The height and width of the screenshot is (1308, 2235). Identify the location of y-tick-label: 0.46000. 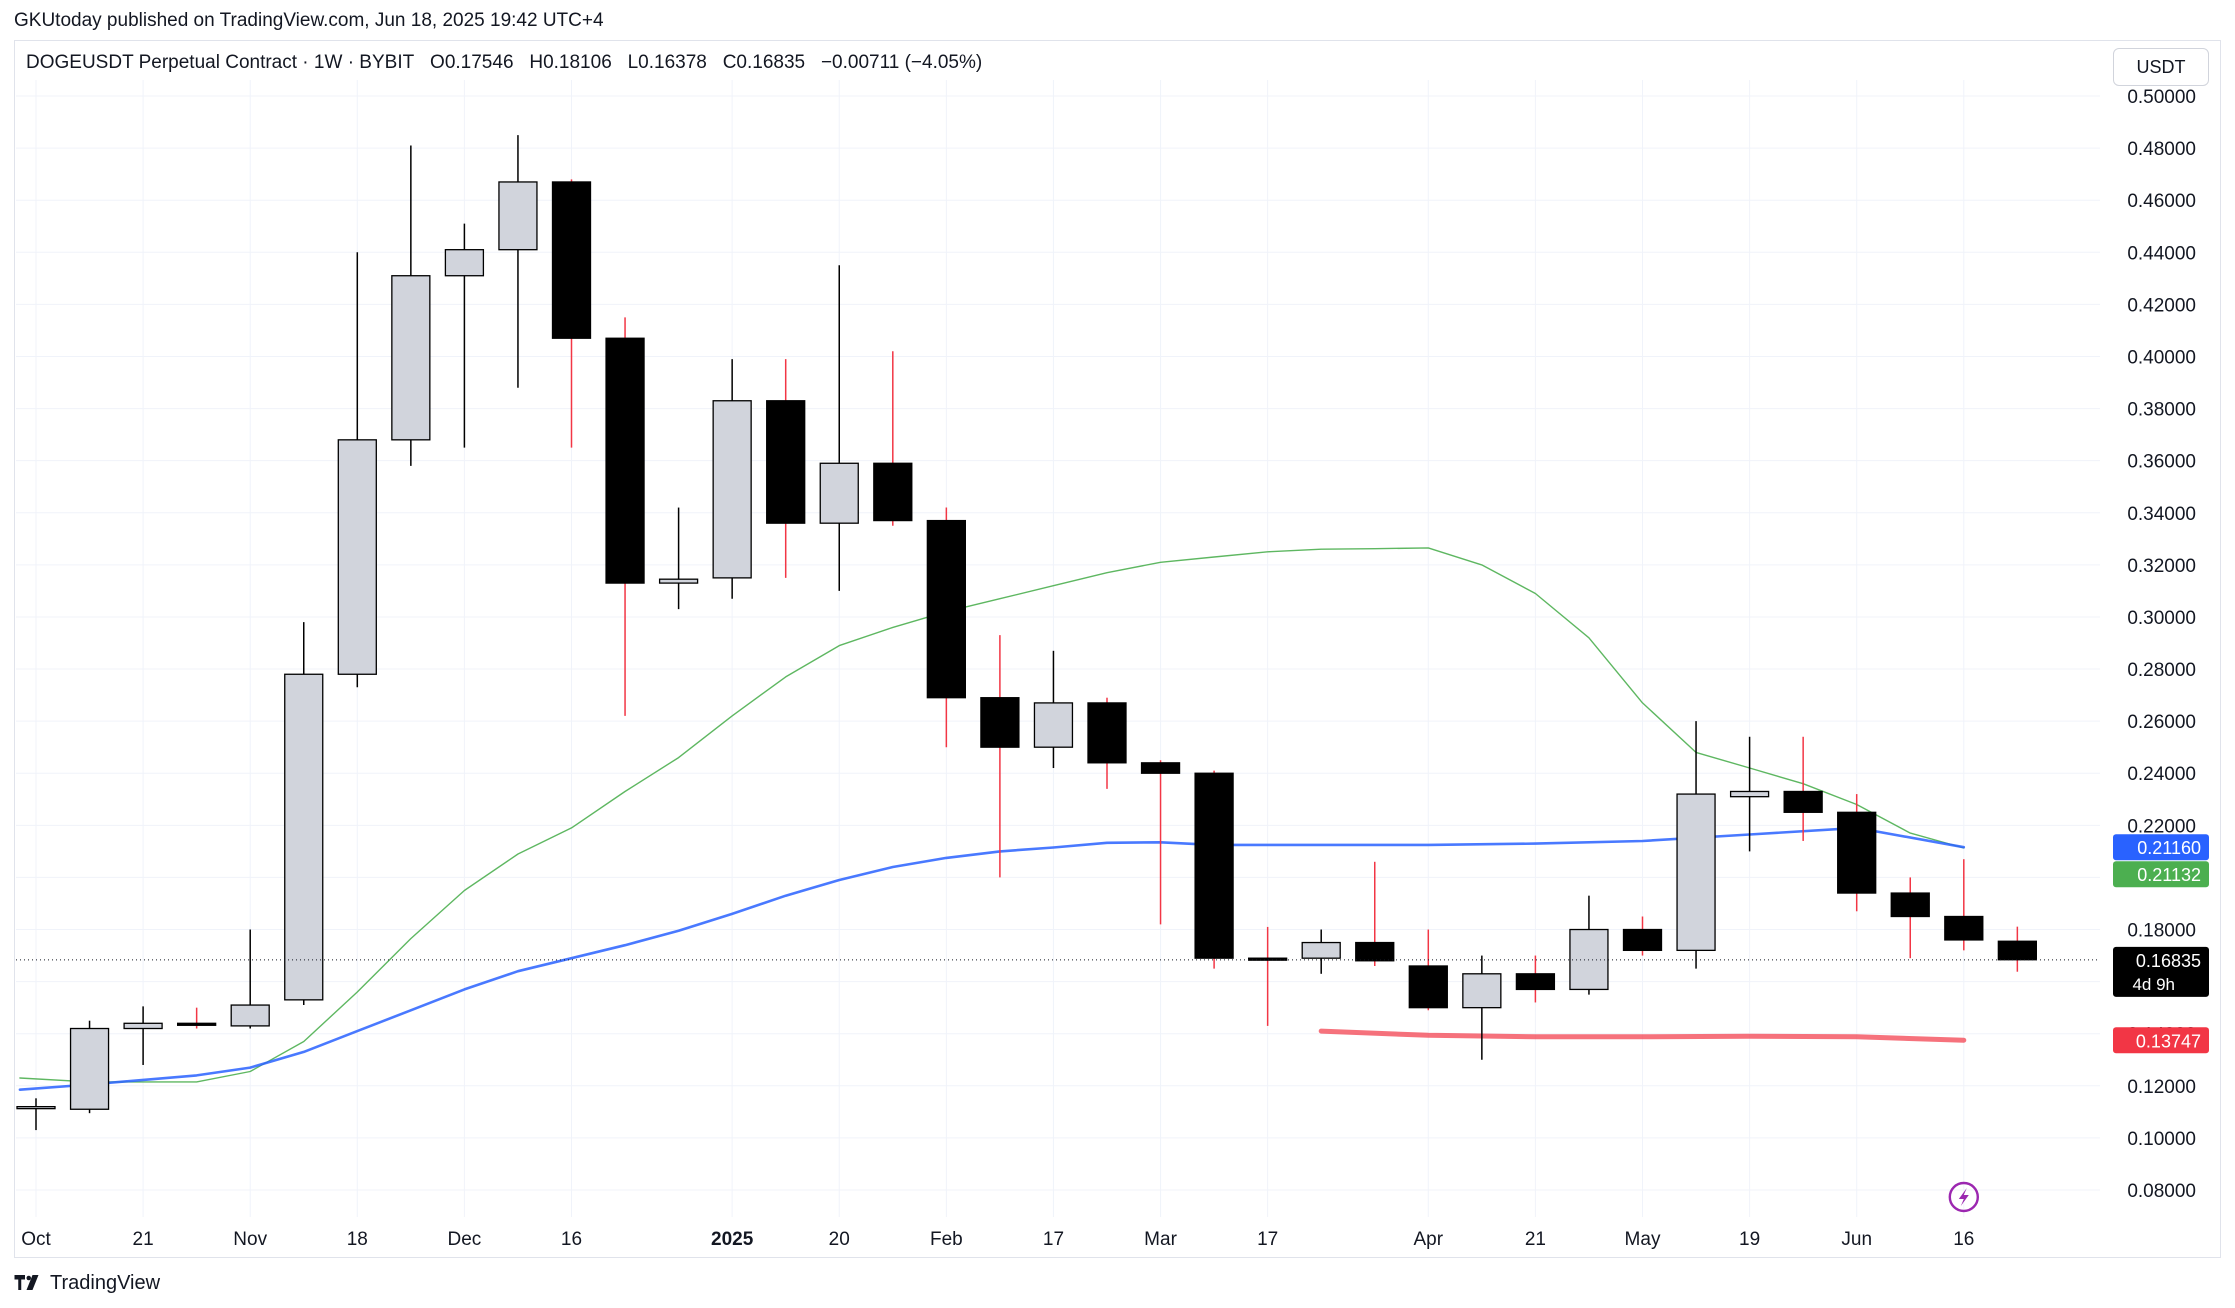
(2161, 201).